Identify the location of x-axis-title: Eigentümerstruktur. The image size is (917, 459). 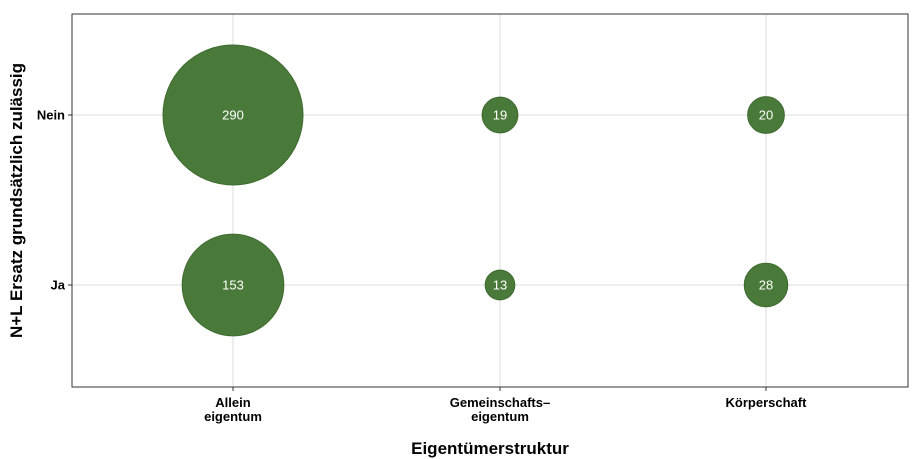
(490, 448).